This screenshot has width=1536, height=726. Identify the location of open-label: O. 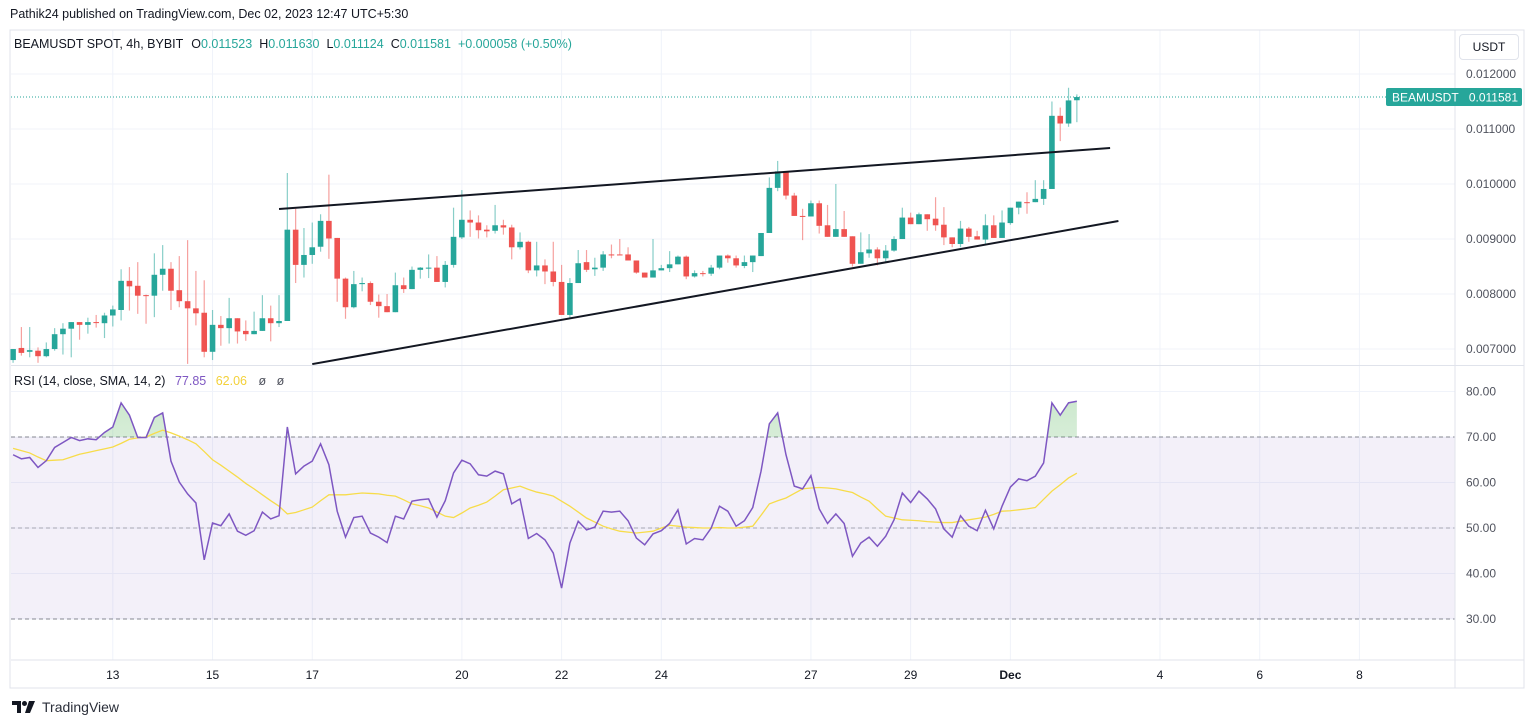
(196, 44).